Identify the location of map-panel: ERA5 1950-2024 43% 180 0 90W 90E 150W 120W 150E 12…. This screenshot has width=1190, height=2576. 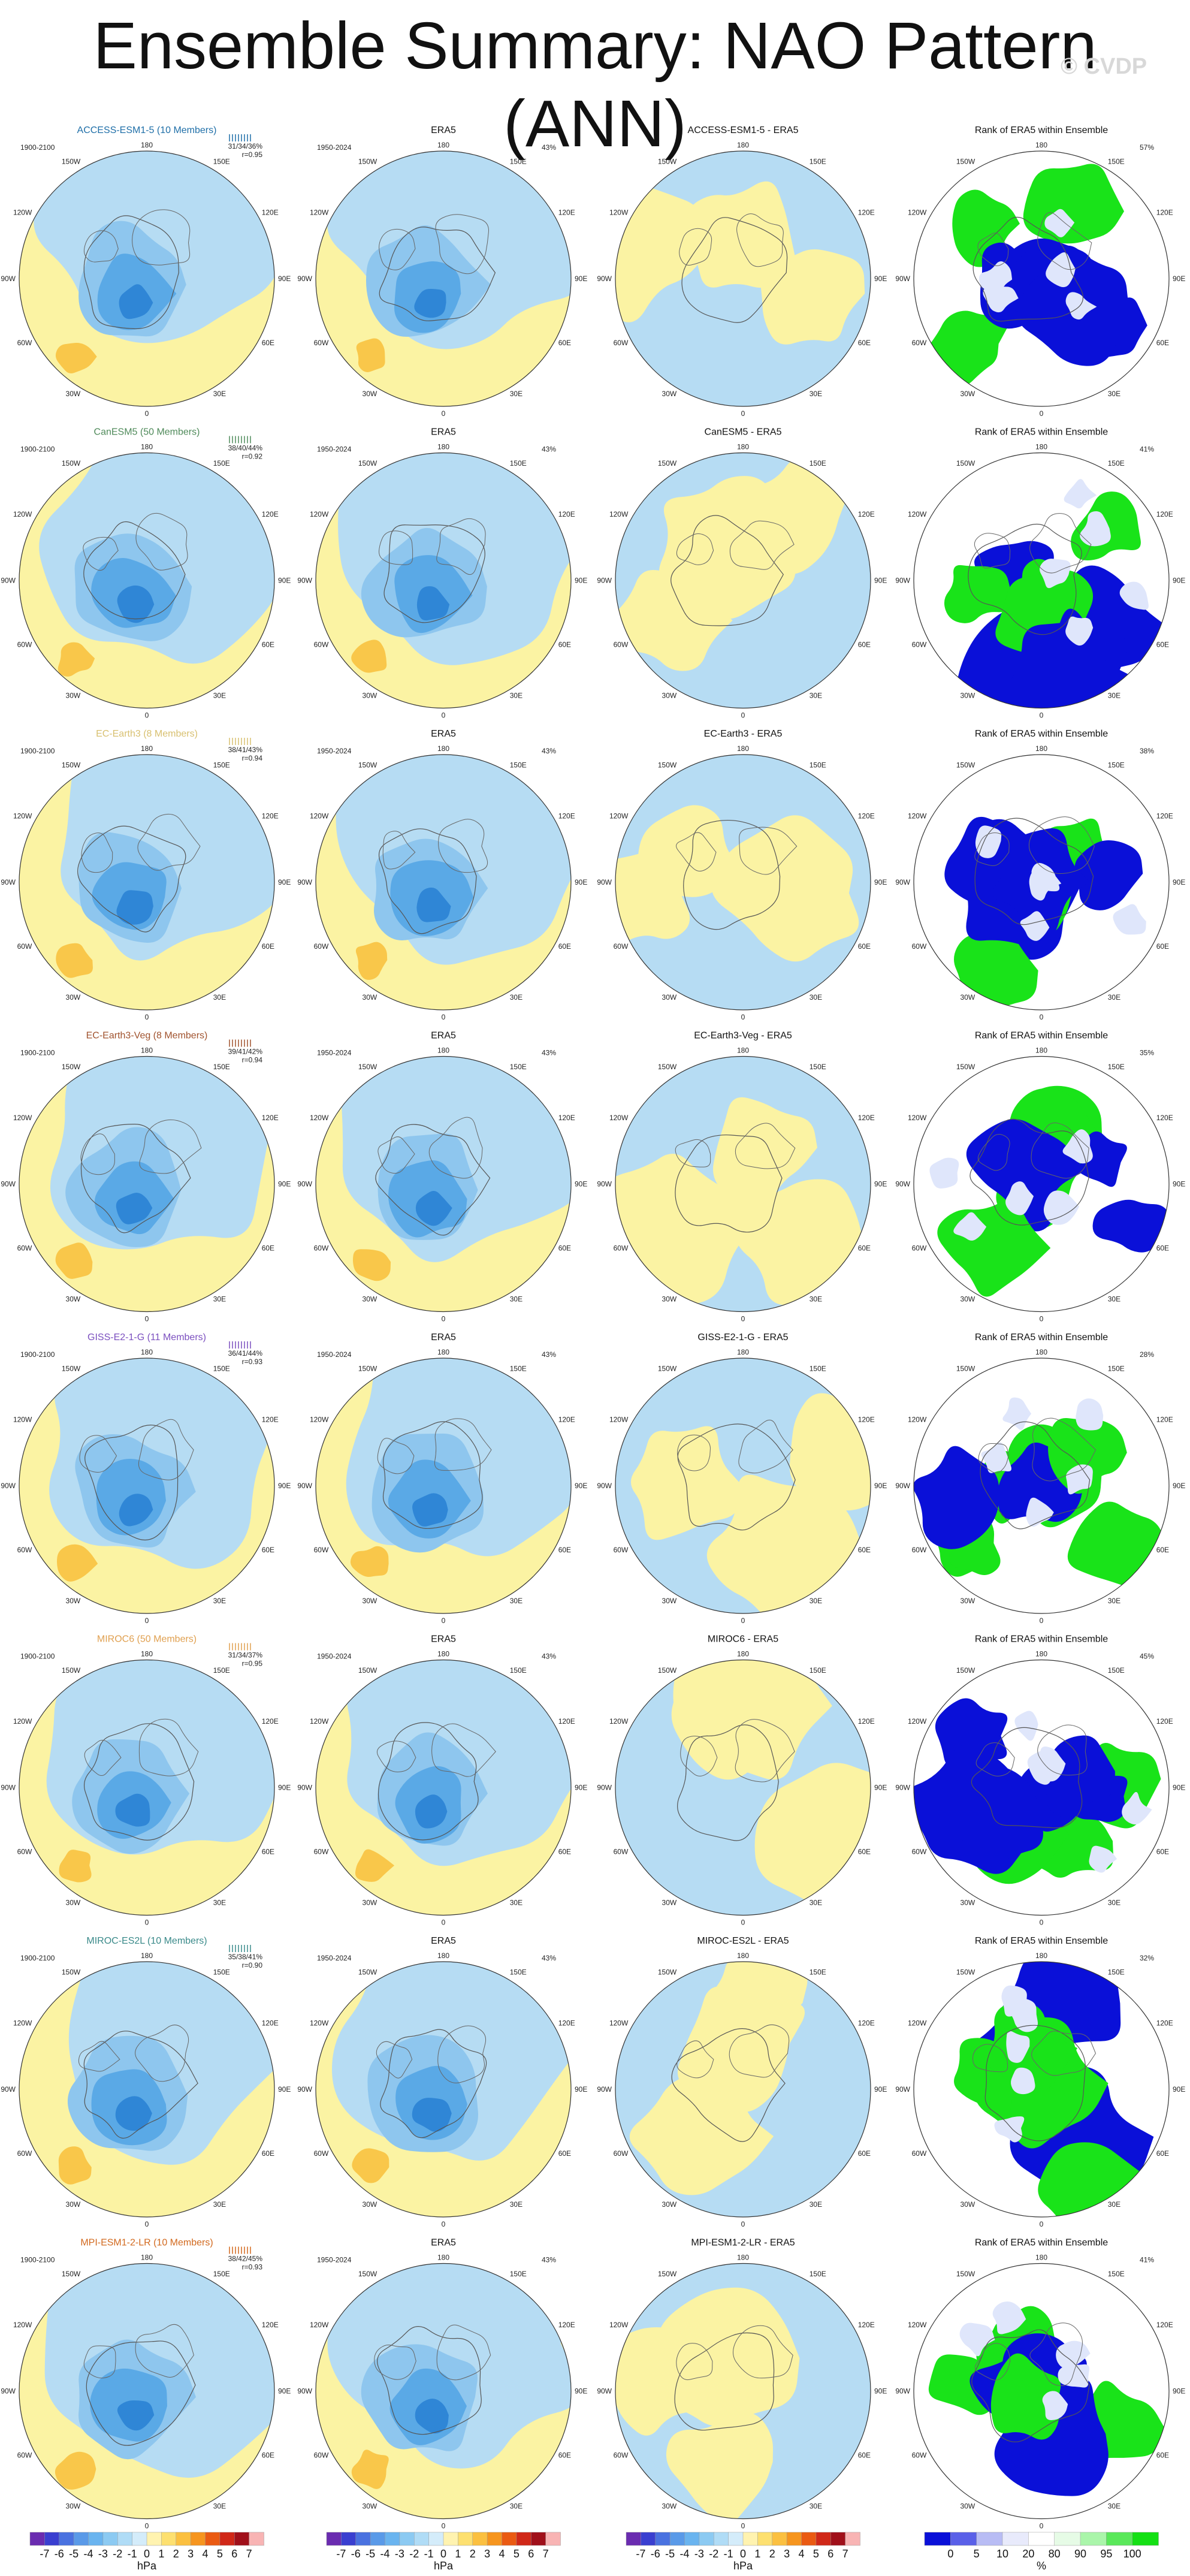
(442, 1478).